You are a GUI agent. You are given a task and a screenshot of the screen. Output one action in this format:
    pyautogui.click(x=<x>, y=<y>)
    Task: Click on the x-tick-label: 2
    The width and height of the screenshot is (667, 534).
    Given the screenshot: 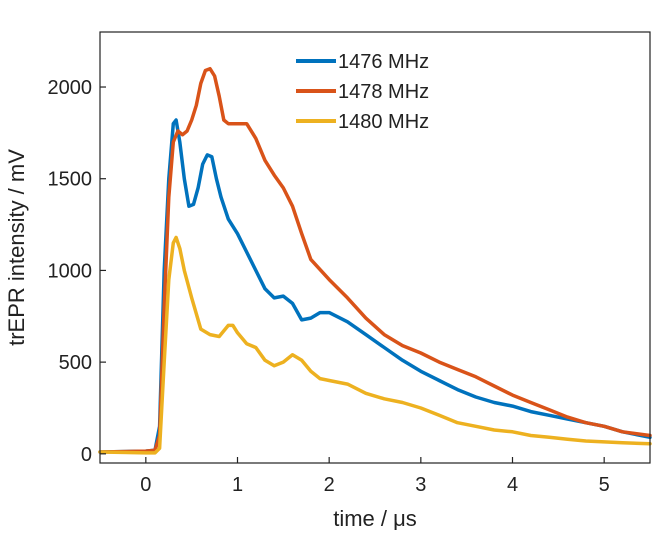 What is the action you would take?
    pyautogui.click(x=329, y=485)
    